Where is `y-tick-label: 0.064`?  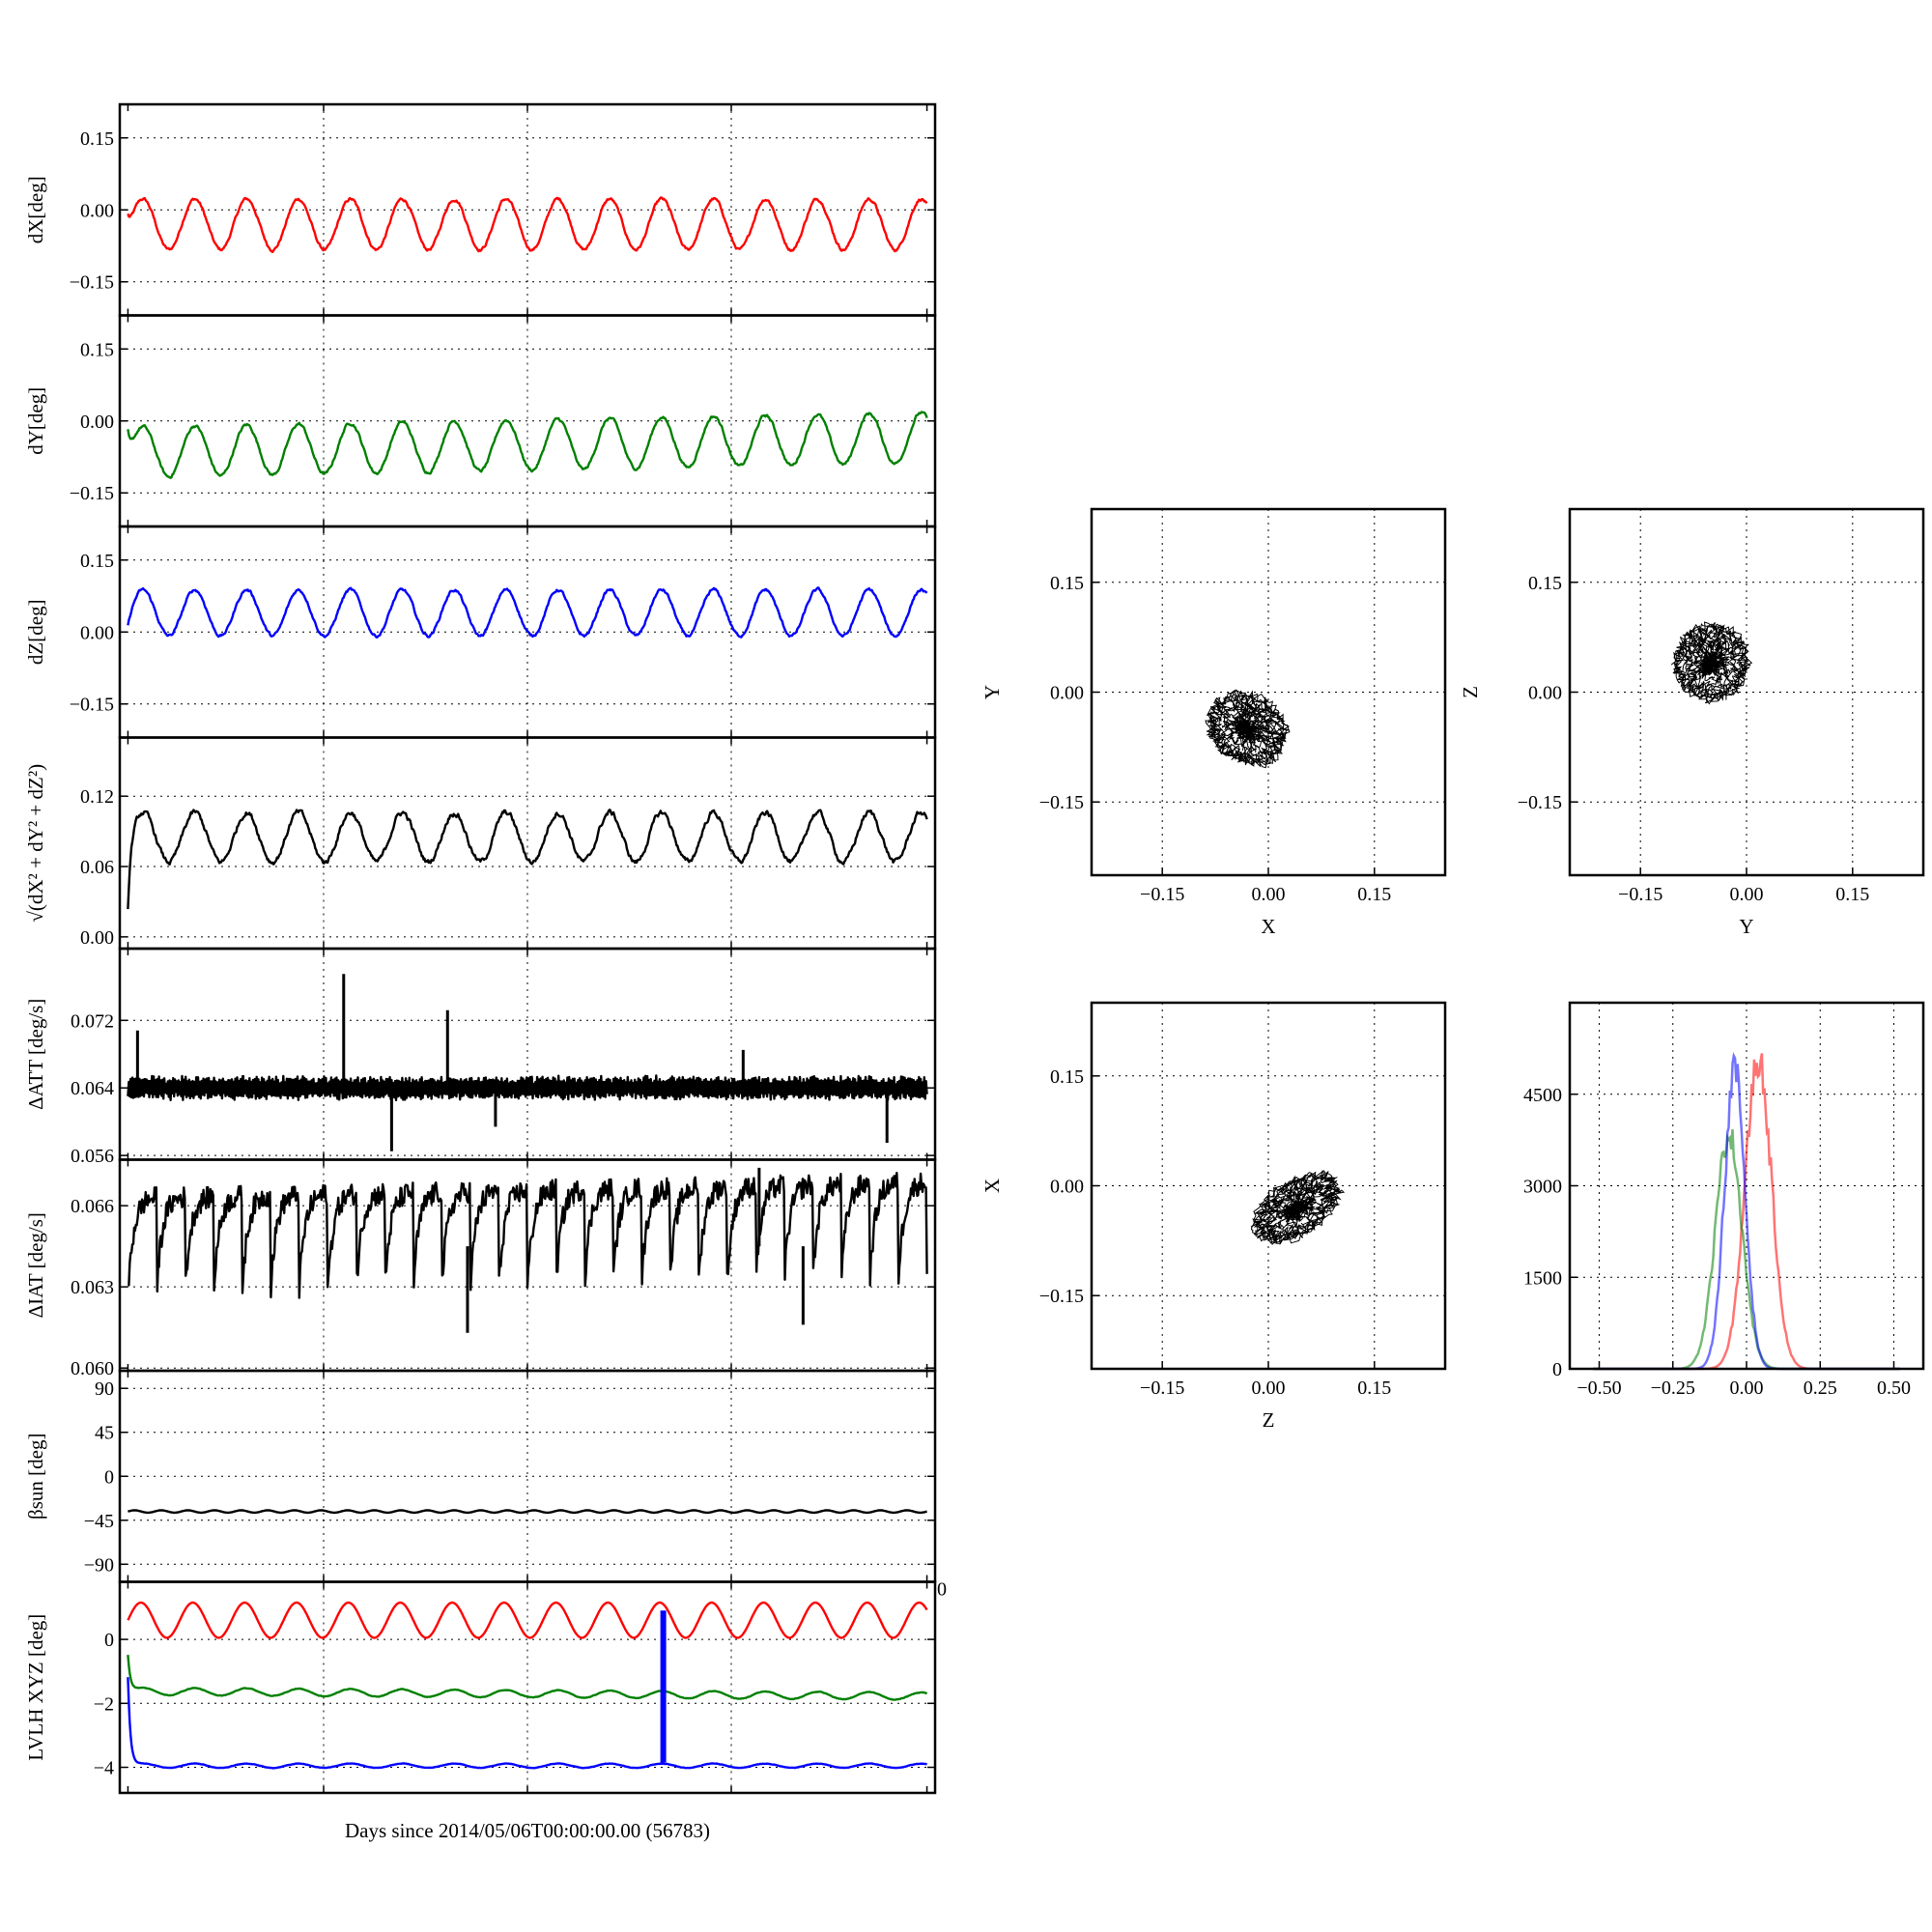 y-tick-label: 0.064 is located at coordinates (92, 1088).